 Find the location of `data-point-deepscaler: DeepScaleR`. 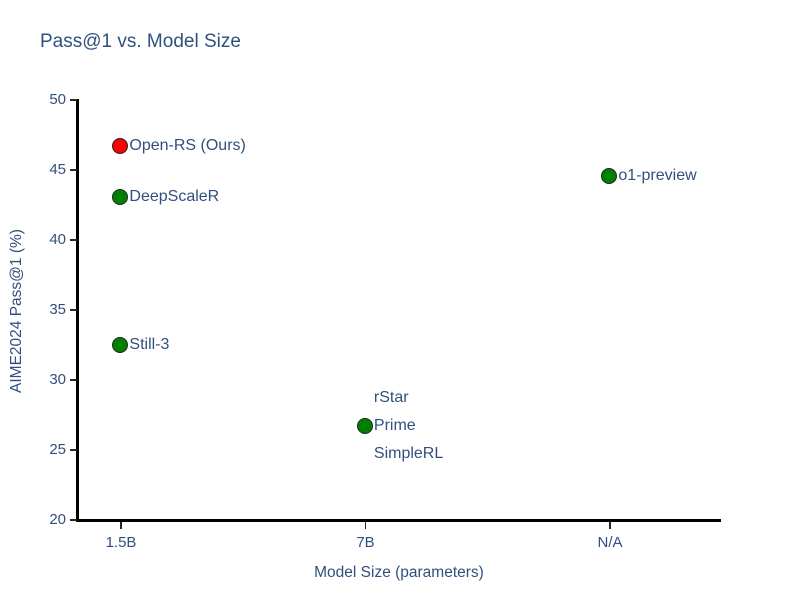

data-point-deepscaler: DeepScaleR is located at coordinates (165, 197).